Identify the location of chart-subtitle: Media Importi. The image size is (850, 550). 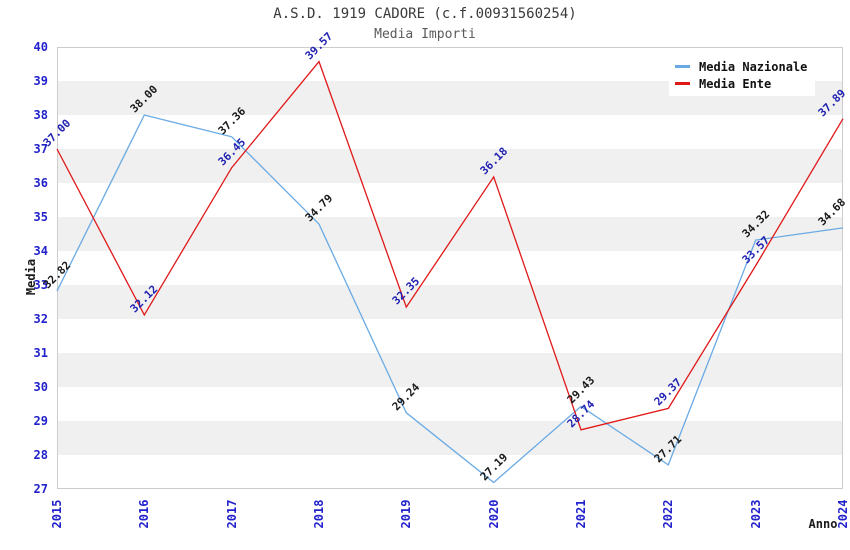
(425, 34).